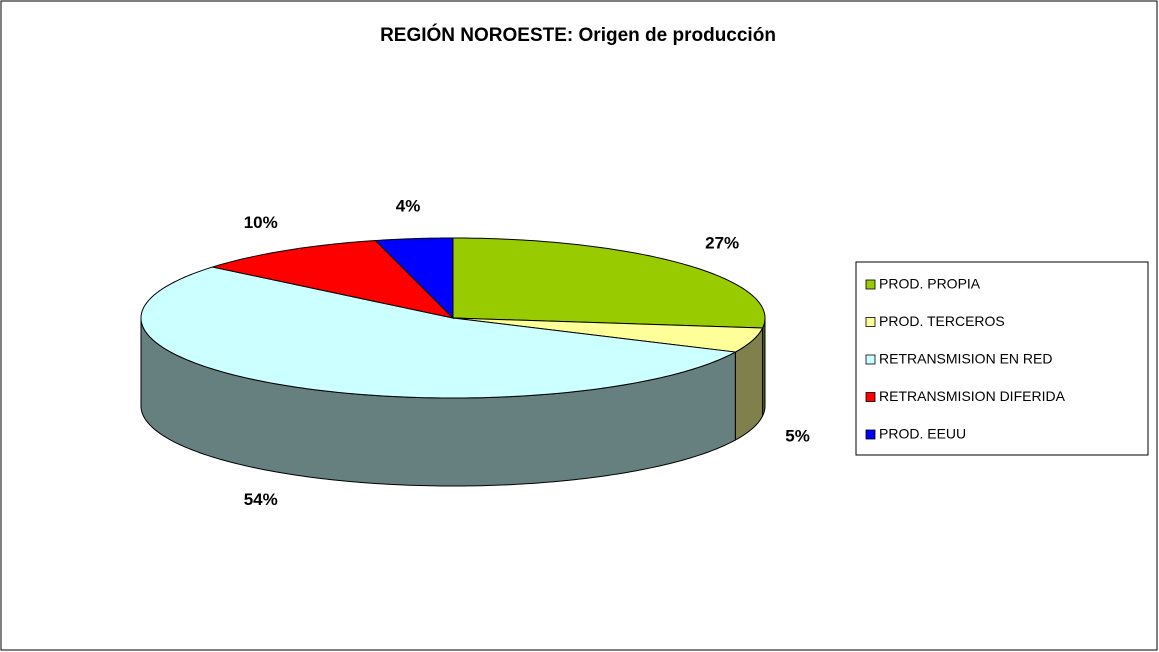 This screenshot has height=652, width=1159. What do you see at coordinates (930, 284) in the screenshot?
I see `legend-label: PROD. PROPIA` at bounding box center [930, 284].